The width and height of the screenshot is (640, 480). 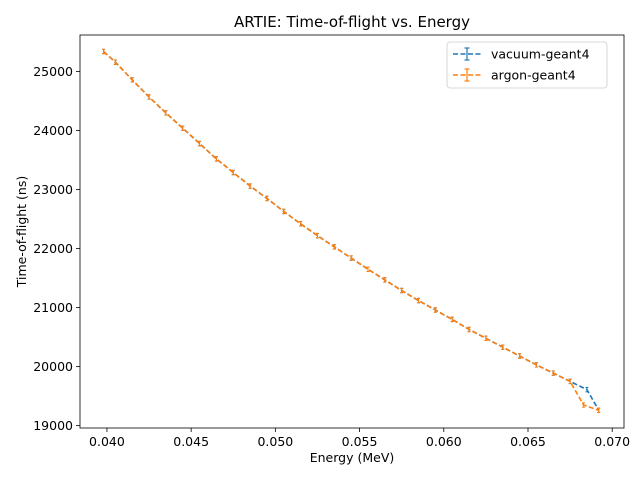 I want to click on chart-title: ARTIE: Time-of-flight vs. Energy, so click(x=352, y=22).